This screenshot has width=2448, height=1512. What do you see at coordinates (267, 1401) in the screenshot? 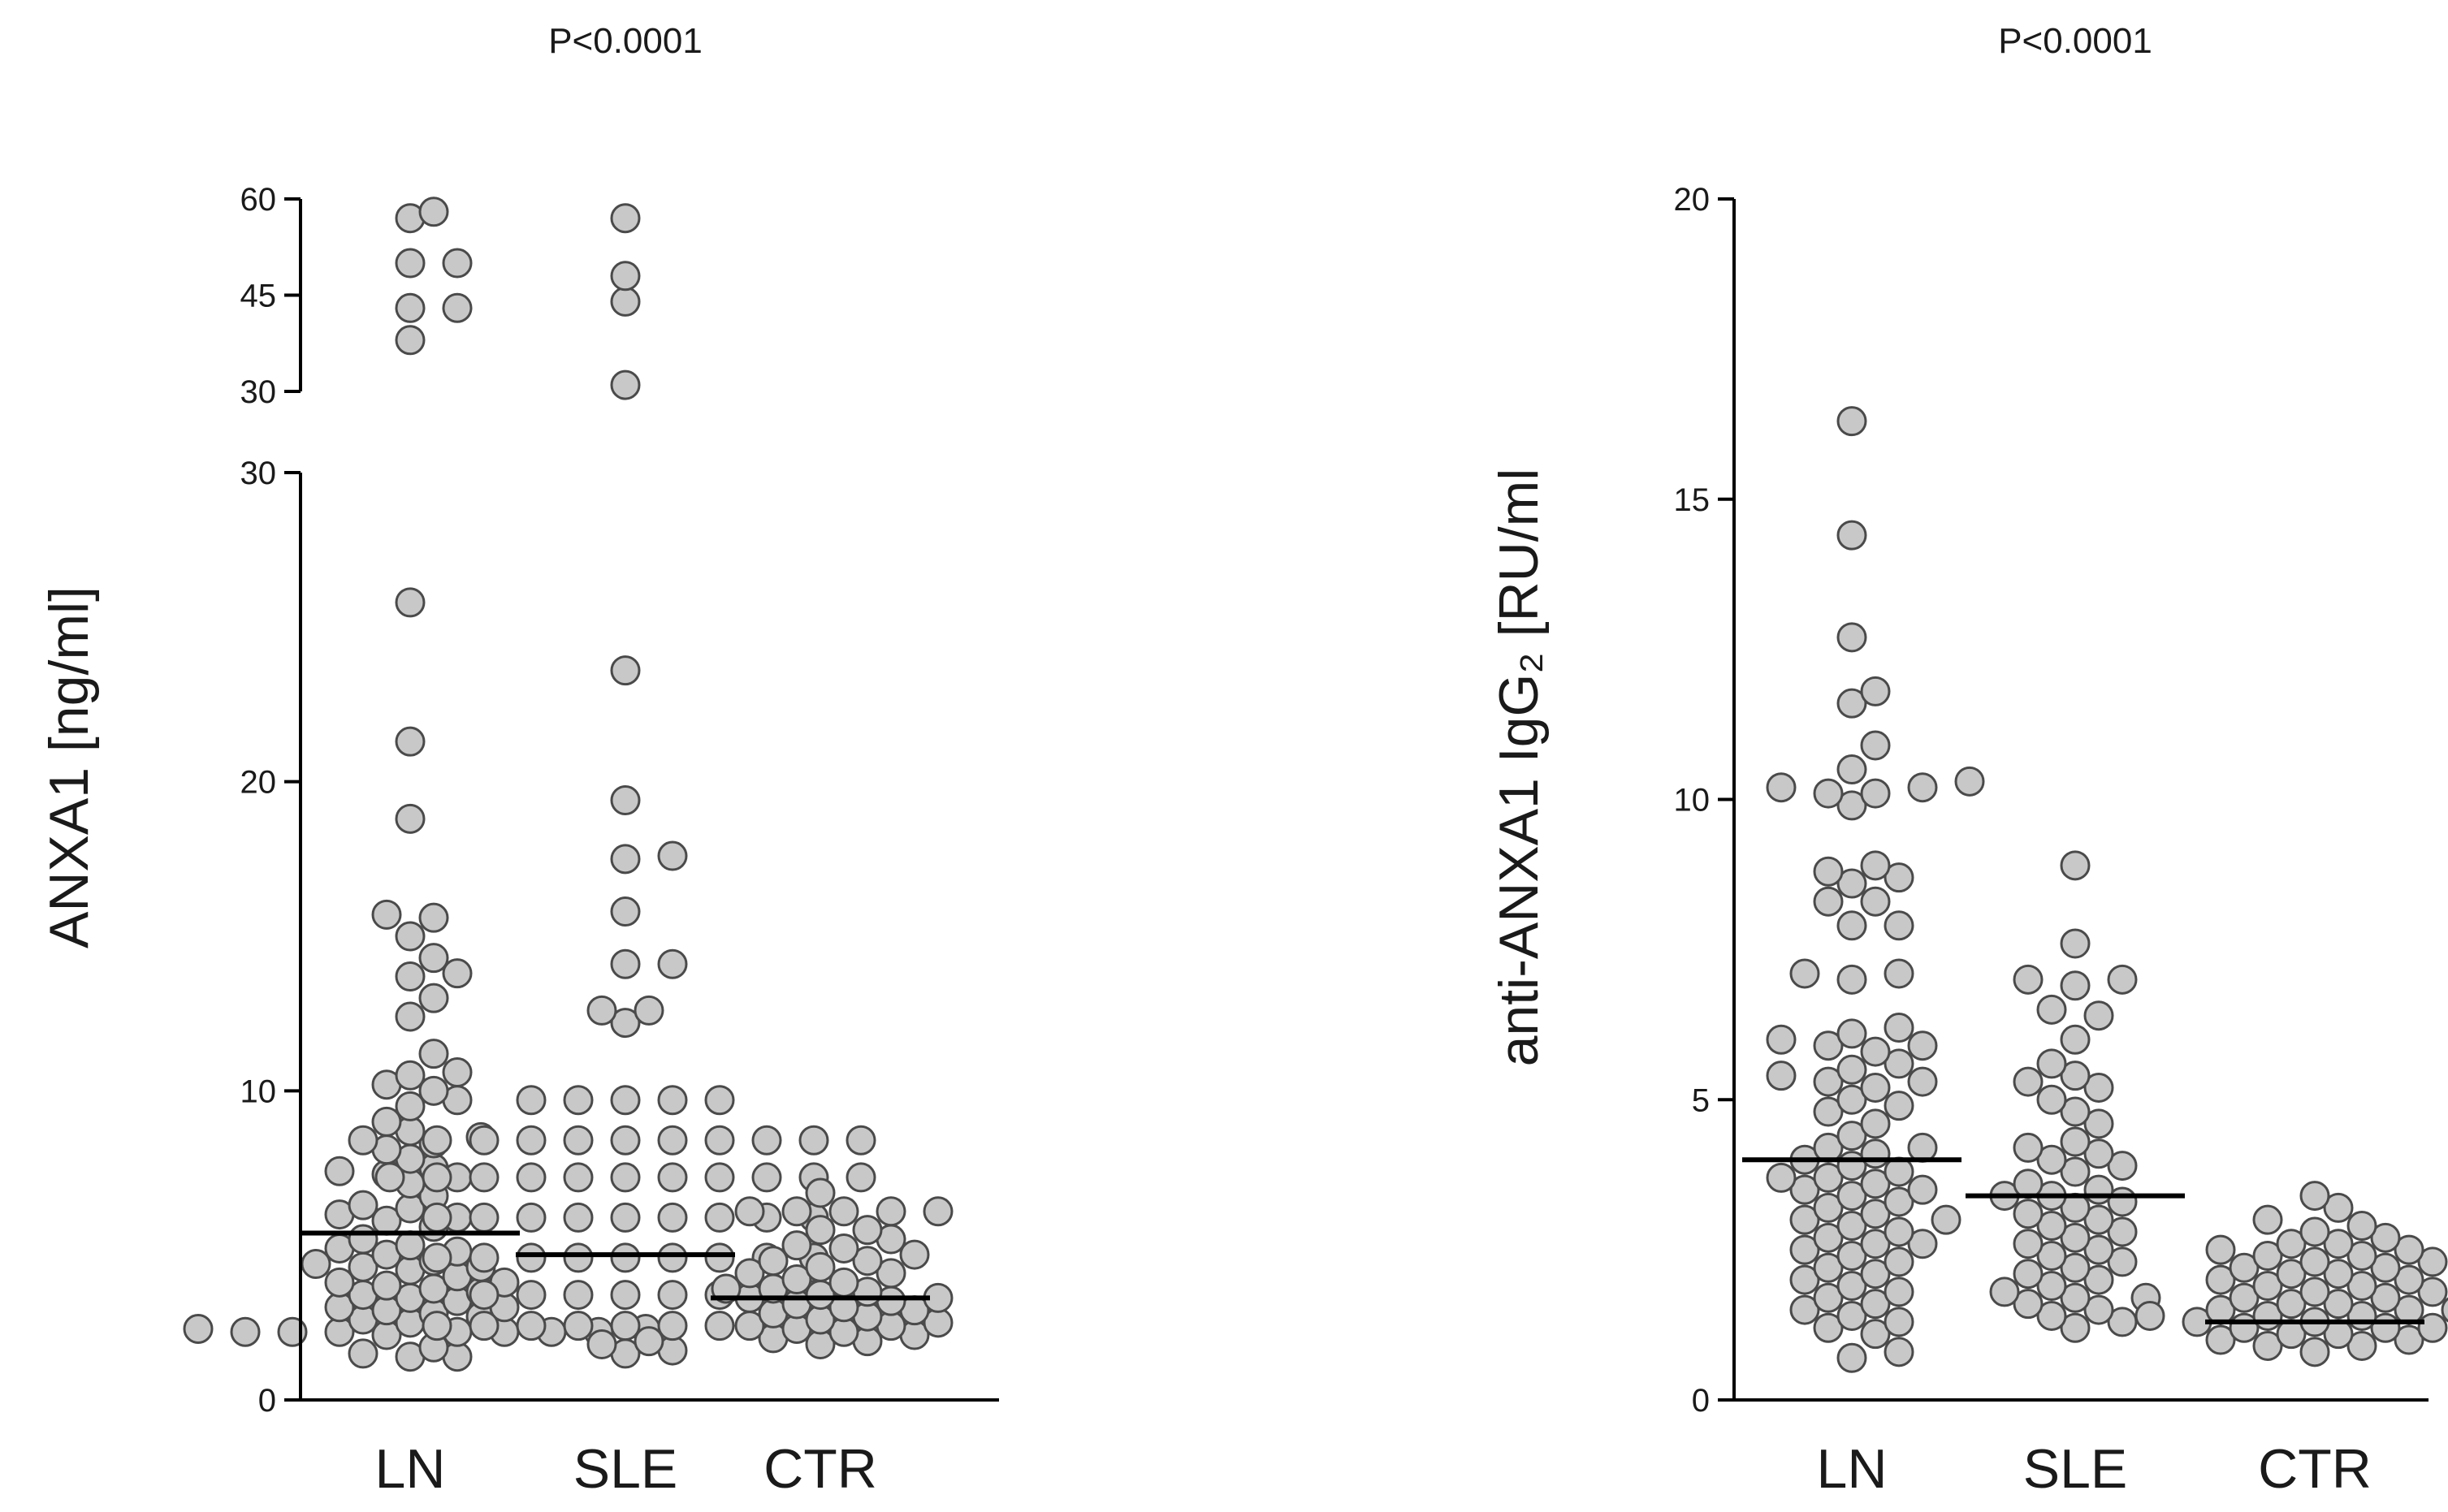
I see `y-tick-label: 0` at bounding box center [267, 1401].